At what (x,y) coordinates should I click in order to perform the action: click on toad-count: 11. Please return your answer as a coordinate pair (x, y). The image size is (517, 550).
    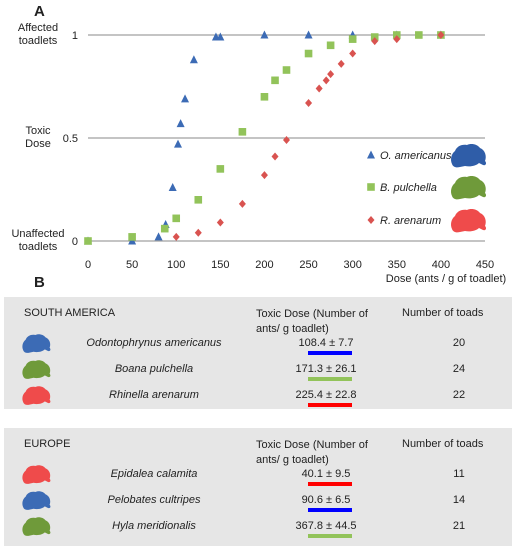
    Looking at the image, I should click on (459, 474).